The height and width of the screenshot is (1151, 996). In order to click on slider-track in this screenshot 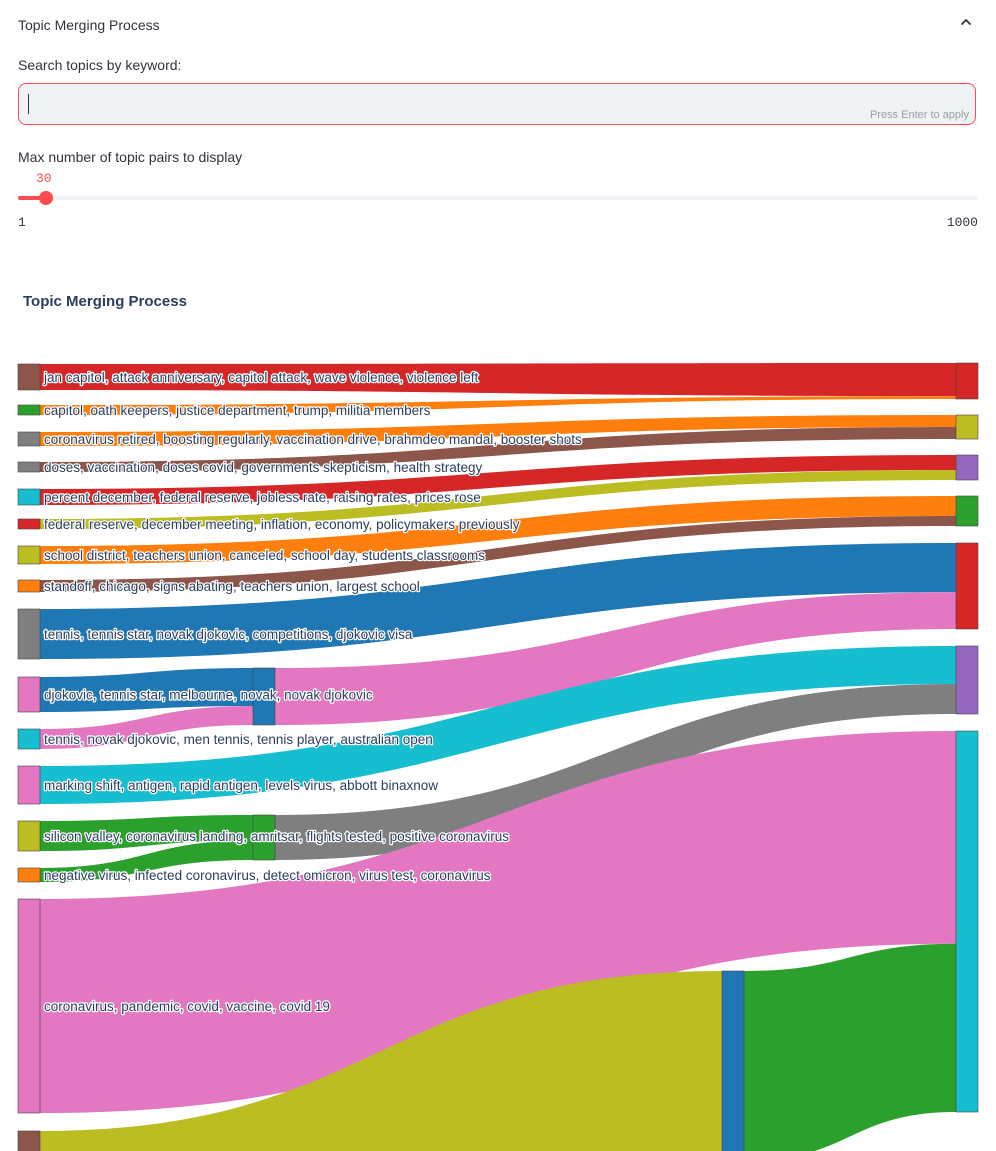, I will do `click(498, 198)`.